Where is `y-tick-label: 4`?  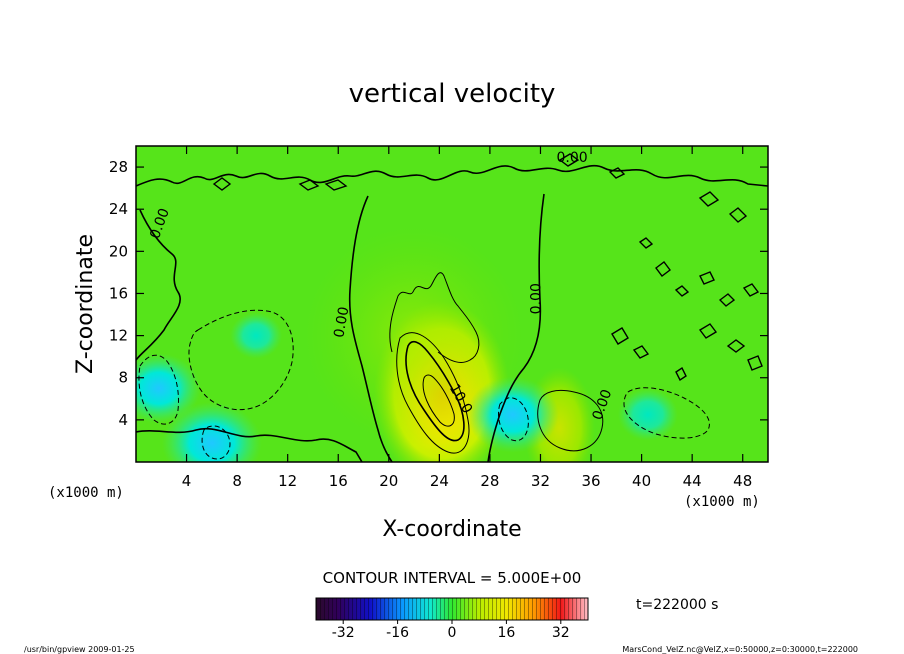
y-tick-label: 4 is located at coordinates (123, 420).